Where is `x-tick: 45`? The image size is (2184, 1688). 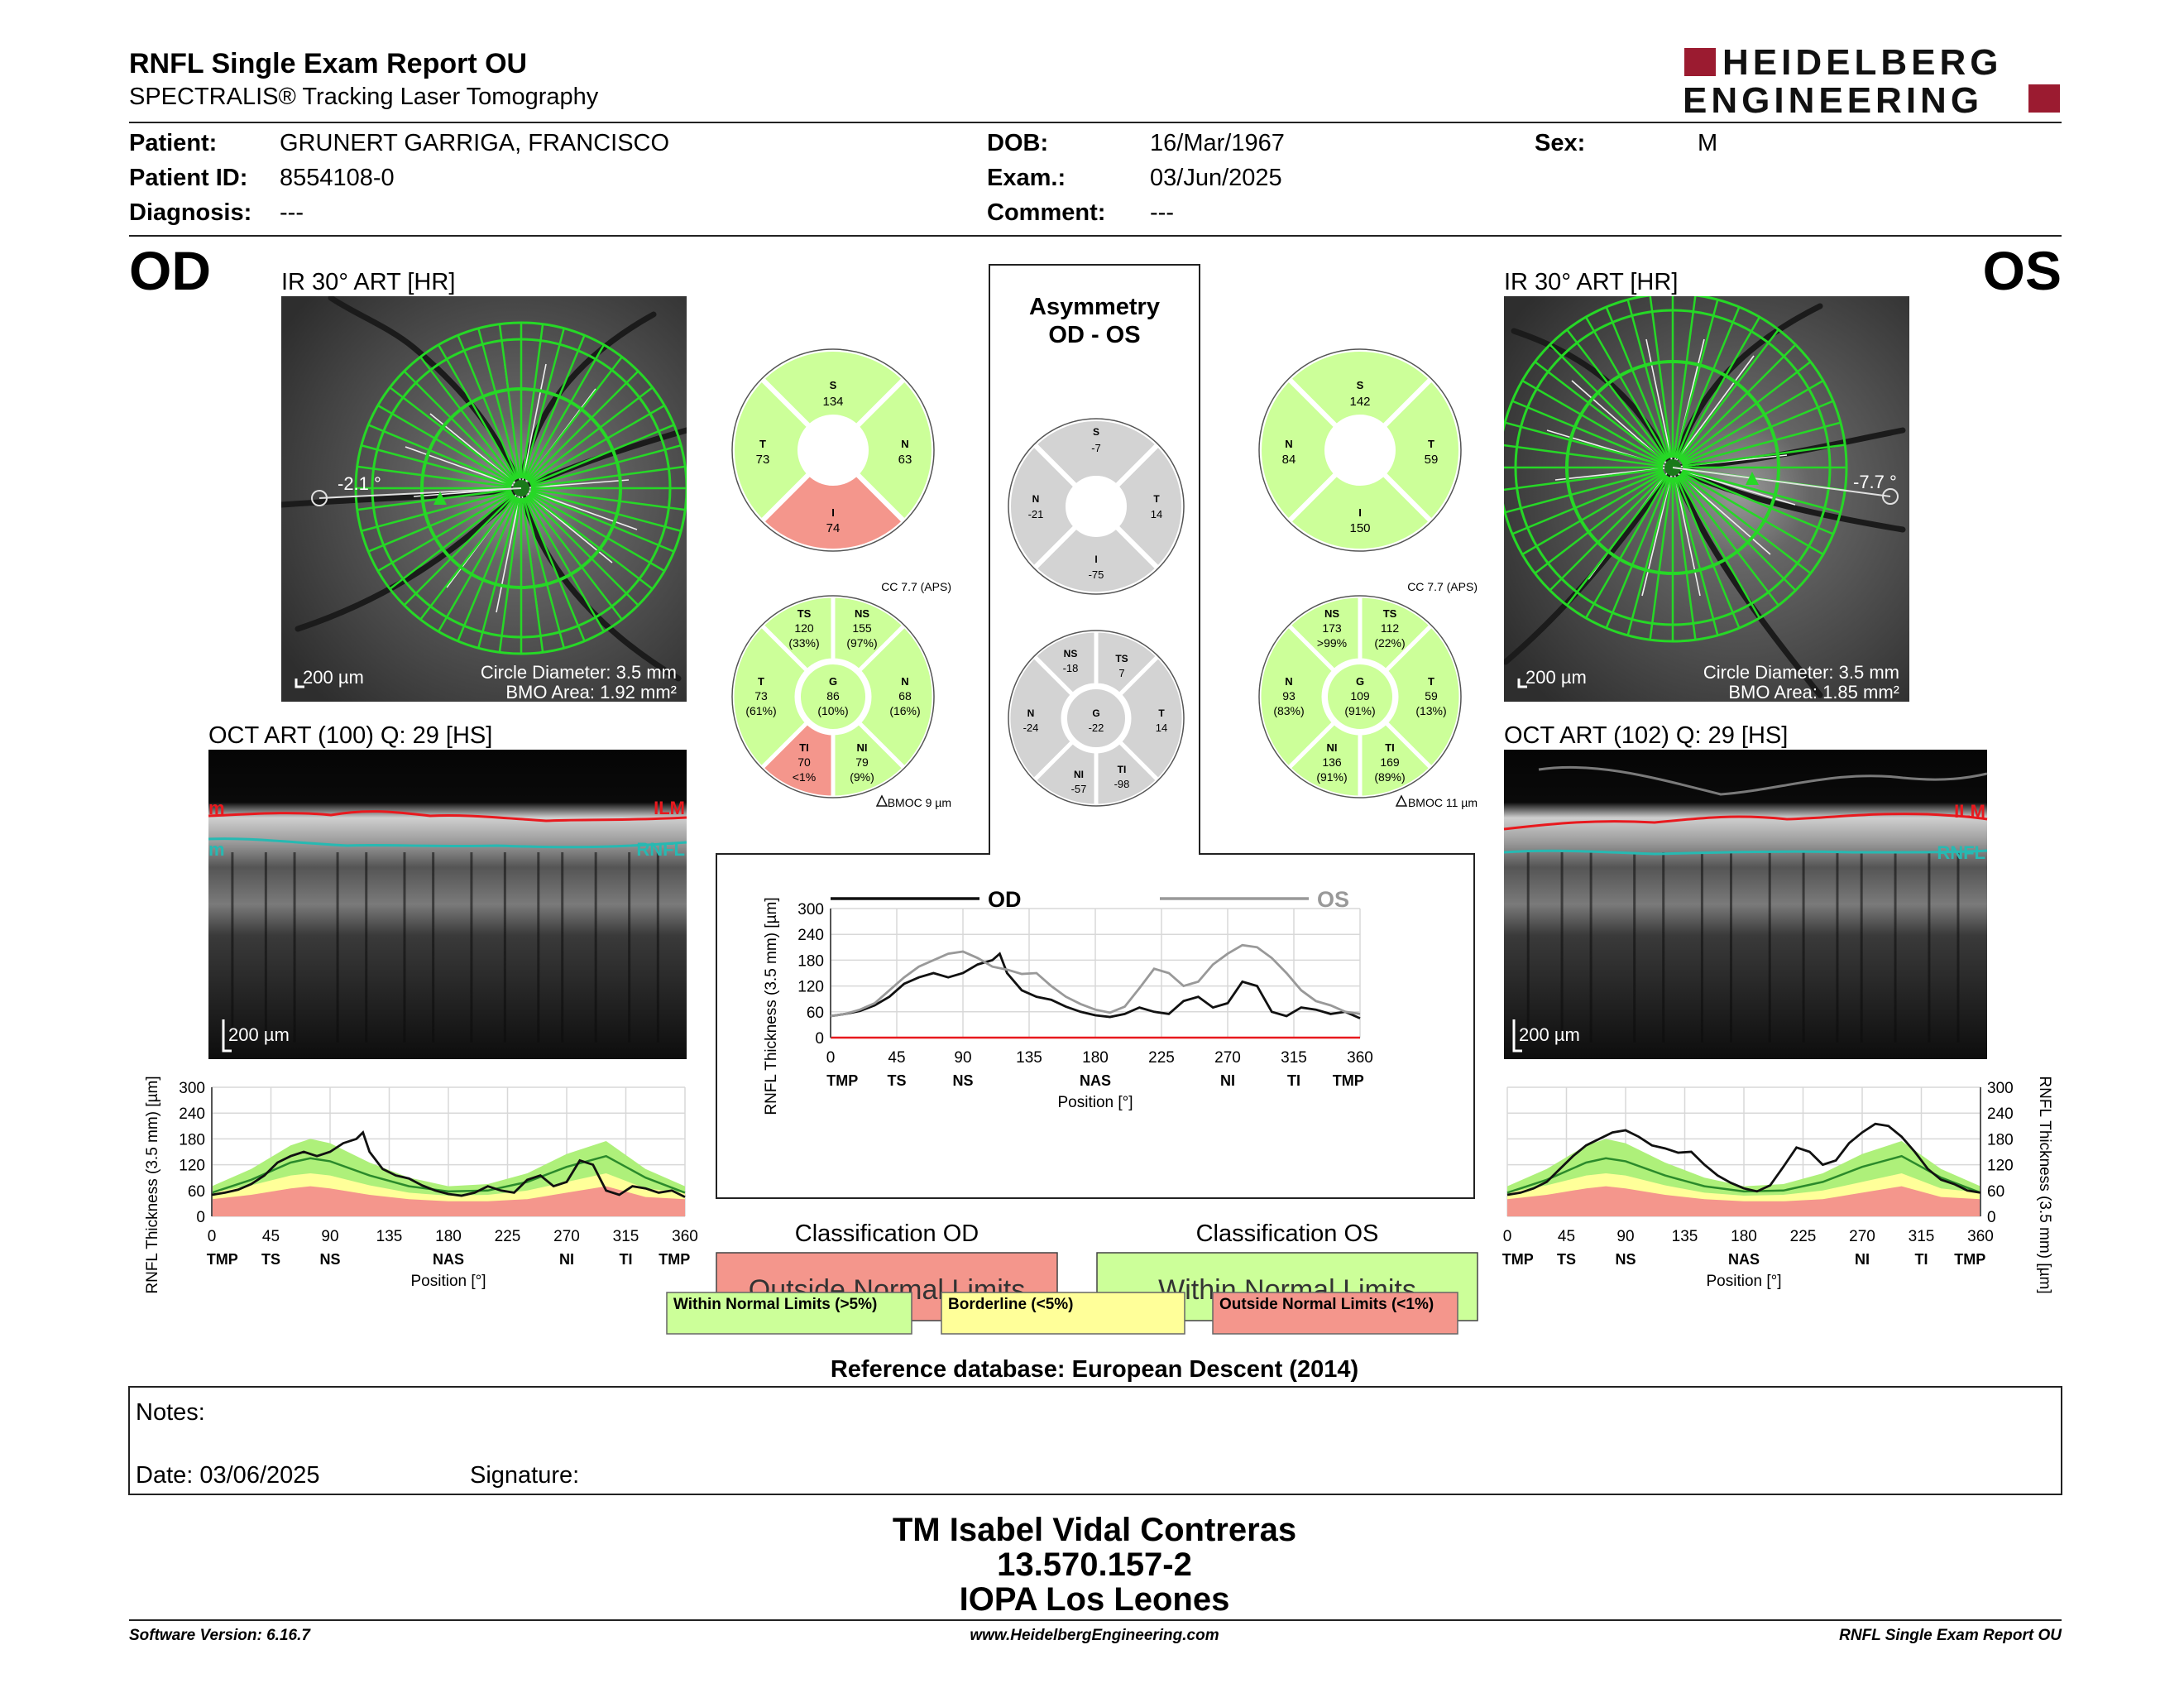 x-tick: 45 is located at coordinates (271, 1236).